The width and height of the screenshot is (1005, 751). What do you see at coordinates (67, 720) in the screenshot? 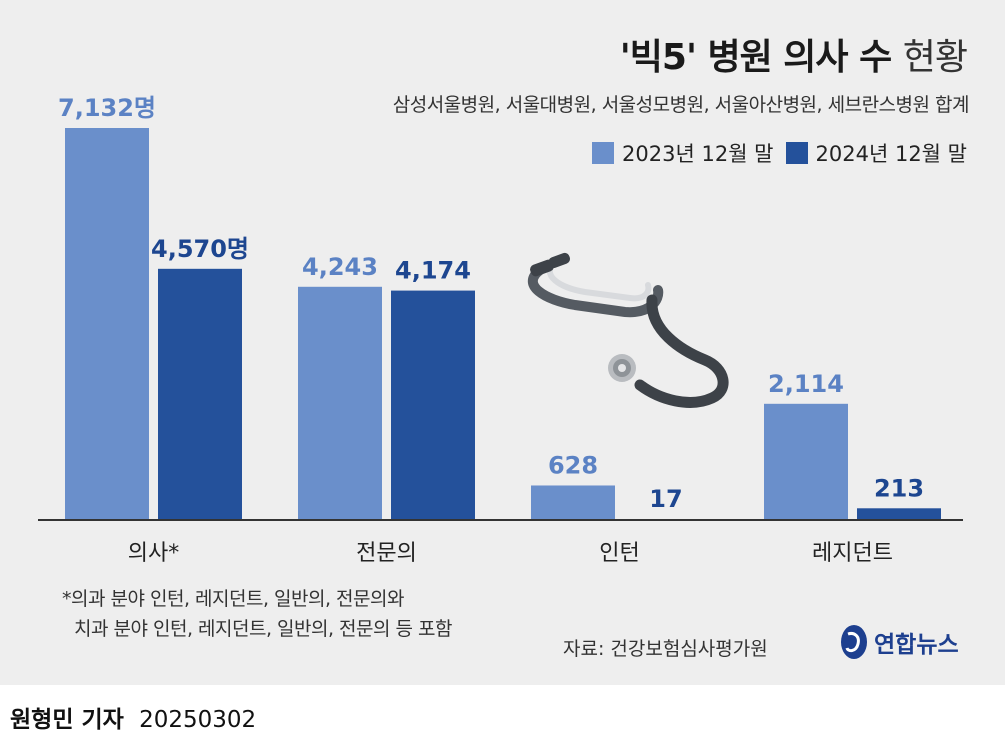
I see `reporter-name: 원형민 기자` at bounding box center [67, 720].